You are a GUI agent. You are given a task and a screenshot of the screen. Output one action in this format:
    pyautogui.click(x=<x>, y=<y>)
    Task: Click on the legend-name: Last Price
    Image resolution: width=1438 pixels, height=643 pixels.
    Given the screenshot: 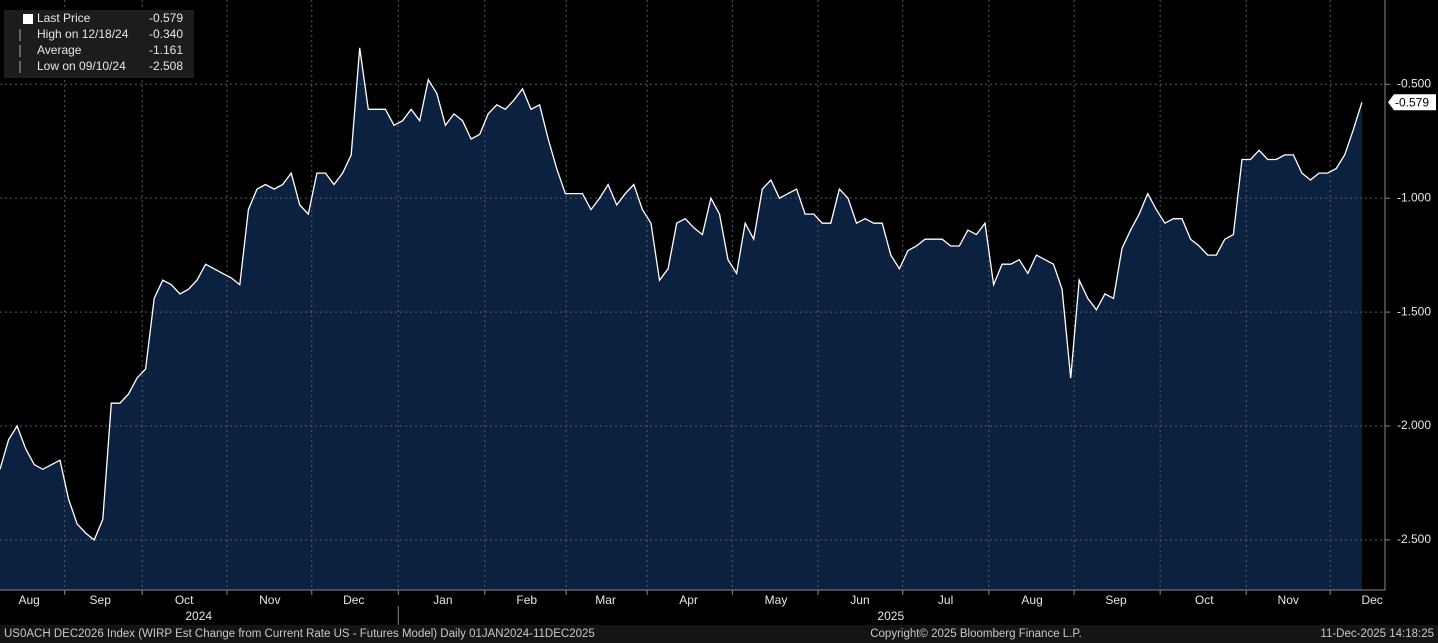 What is the action you would take?
    pyautogui.click(x=64, y=18)
    